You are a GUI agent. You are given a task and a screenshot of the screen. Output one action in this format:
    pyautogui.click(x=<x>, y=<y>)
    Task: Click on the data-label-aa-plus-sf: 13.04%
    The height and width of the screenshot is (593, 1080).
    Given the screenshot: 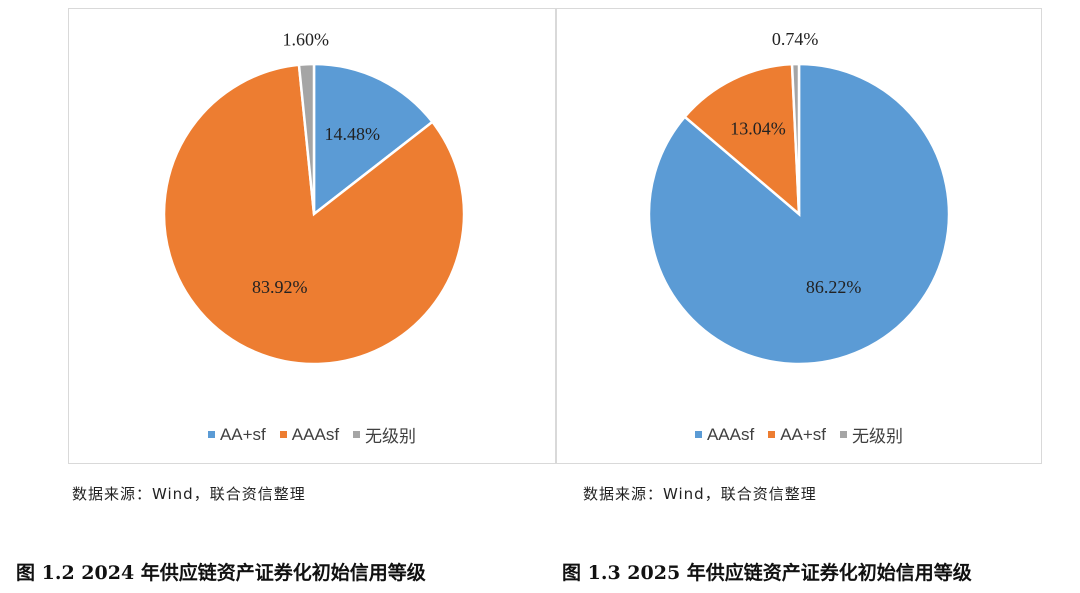 What is the action you would take?
    pyautogui.click(x=758, y=129)
    